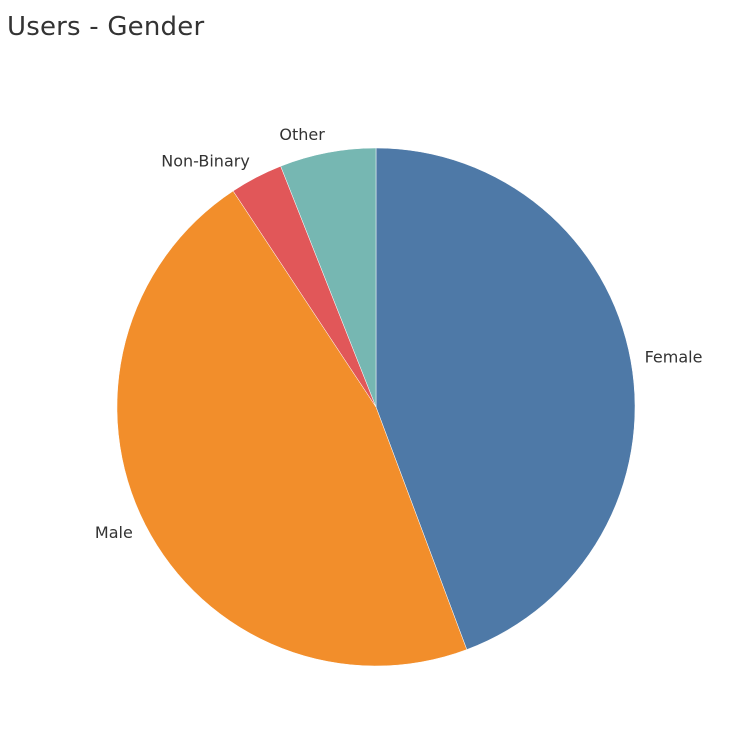 This screenshot has height=753, width=753. Describe the element at coordinates (674, 357) in the screenshot. I see `pie-label-female: Female` at that location.